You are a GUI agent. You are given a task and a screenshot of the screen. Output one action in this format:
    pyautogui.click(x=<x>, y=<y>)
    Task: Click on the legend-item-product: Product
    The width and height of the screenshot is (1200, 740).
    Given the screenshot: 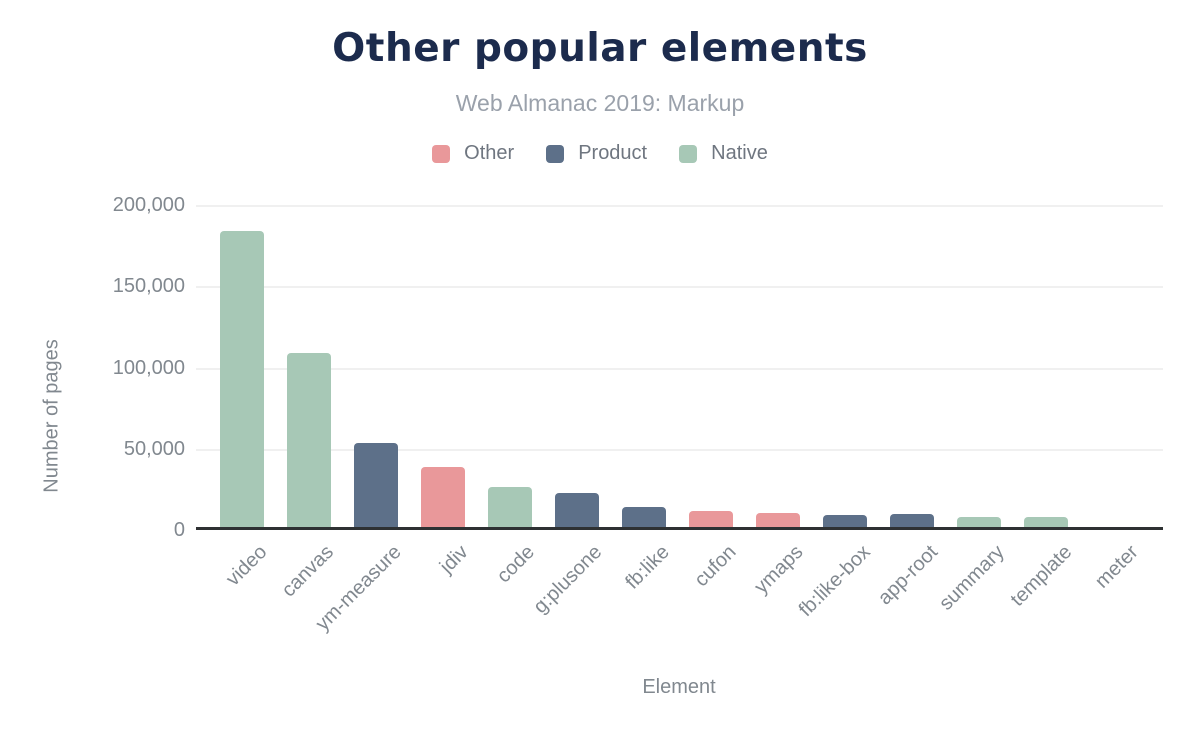 What is the action you would take?
    pyautogui.click(x=596, y=153)
    